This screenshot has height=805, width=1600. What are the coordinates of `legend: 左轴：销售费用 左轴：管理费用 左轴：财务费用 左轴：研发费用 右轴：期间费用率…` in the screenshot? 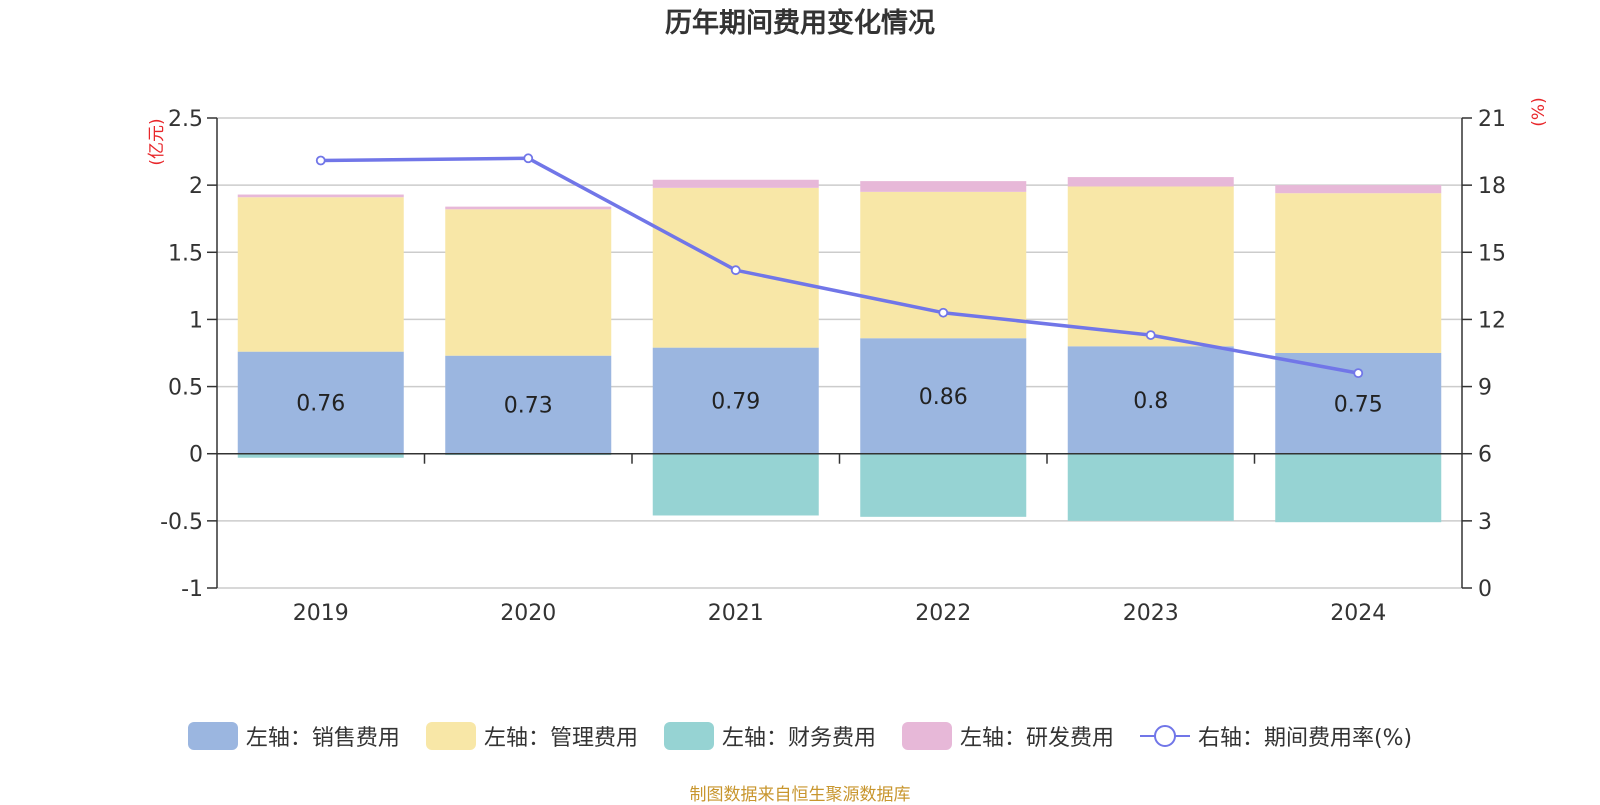 It's located at (800, 736).